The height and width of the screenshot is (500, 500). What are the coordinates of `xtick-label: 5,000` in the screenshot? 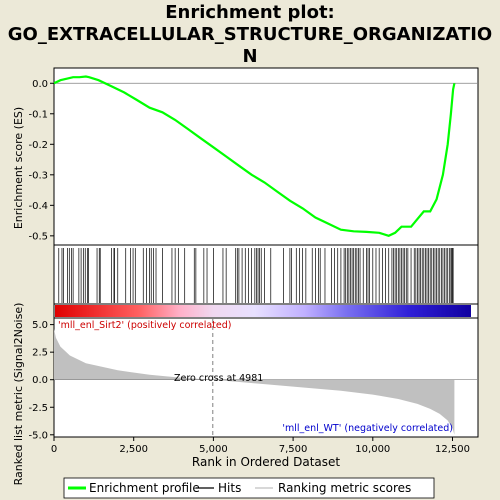 It's located at (213, 449).